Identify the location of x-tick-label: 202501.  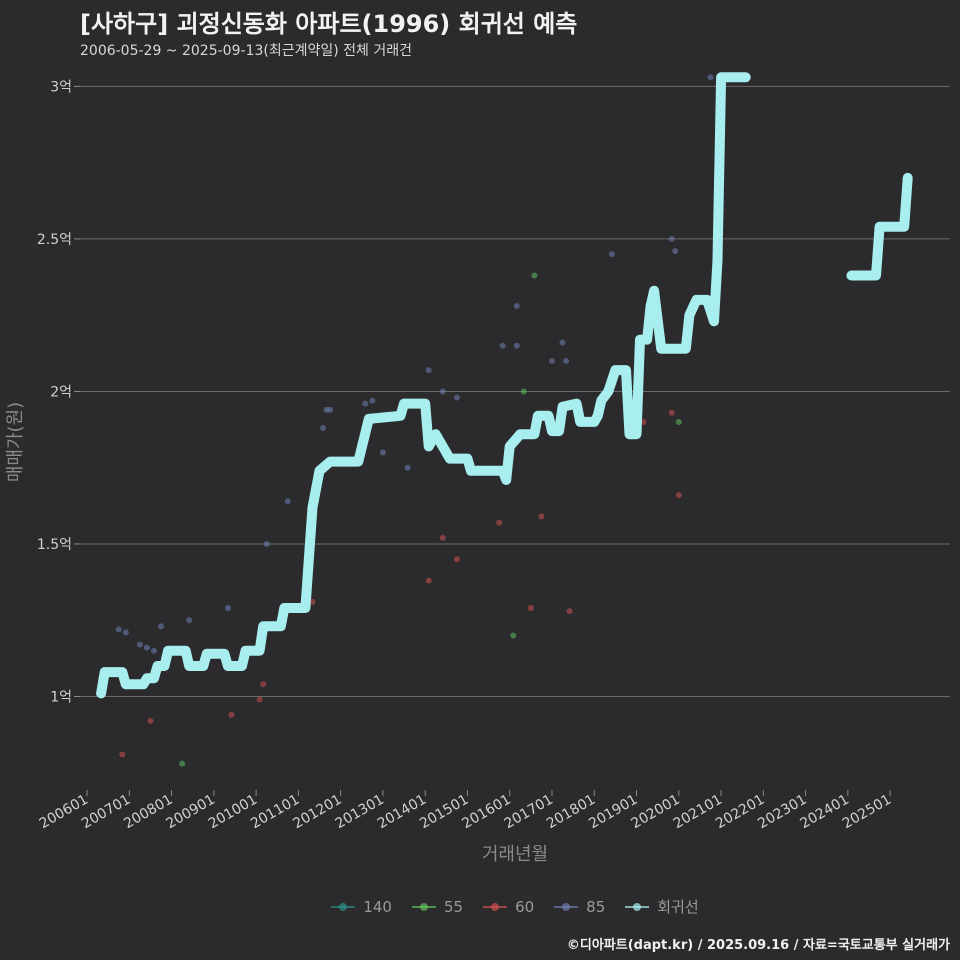
(867, 812).